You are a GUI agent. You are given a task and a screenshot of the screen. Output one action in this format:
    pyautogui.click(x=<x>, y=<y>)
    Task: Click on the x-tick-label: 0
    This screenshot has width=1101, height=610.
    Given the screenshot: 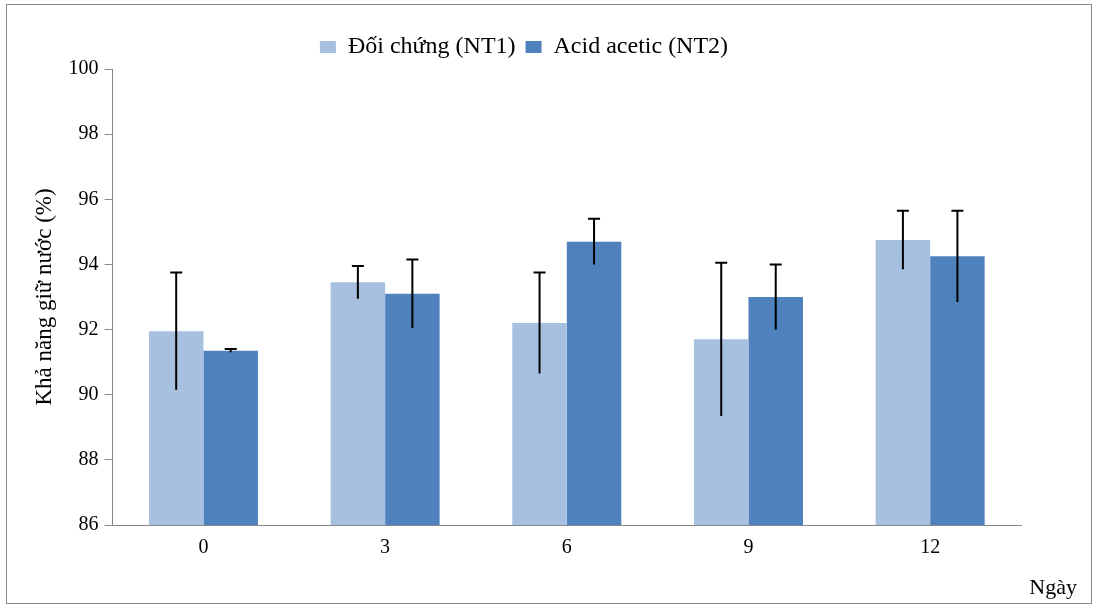 What is the action you would take?
    pyautogui.click(x=203, y=546)
    